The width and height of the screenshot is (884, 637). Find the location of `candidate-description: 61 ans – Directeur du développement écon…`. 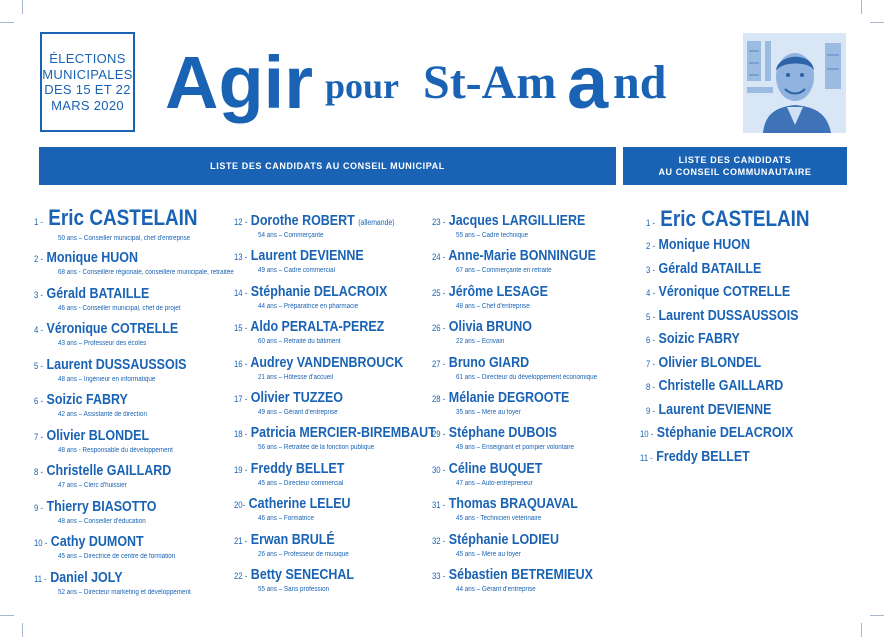

candidate-description: 61 ans – Directeur du développement écon… is located at coordinates (527, 377).